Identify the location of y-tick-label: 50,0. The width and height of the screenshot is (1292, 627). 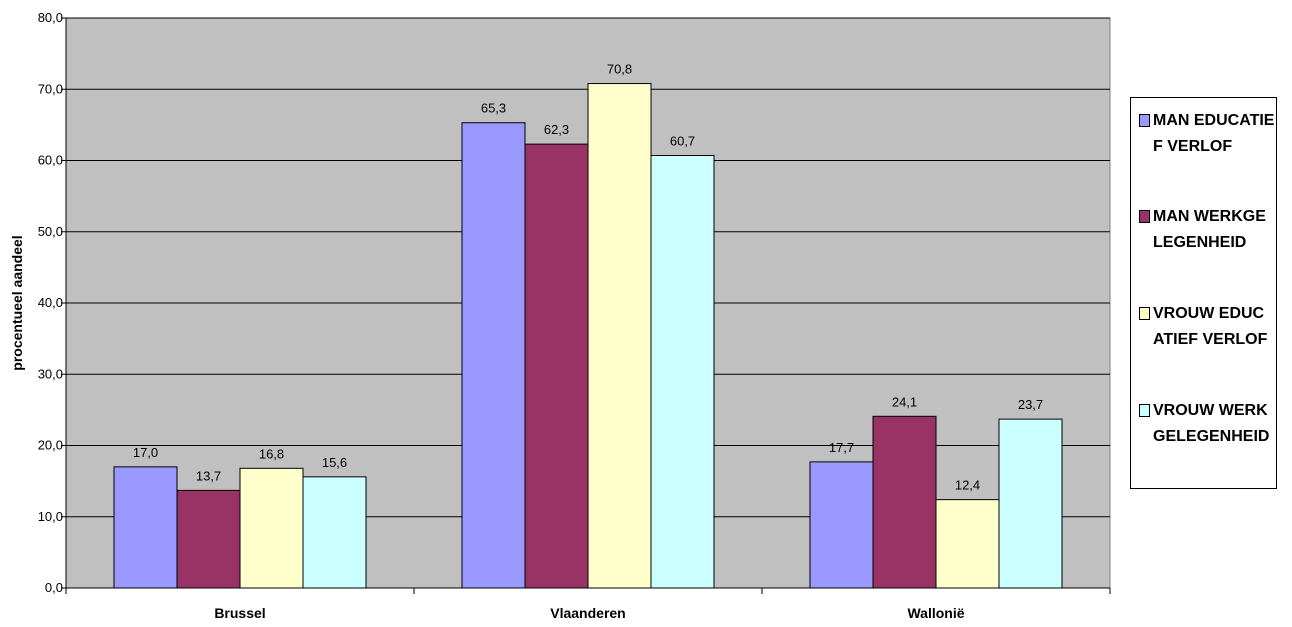
(50, 231).